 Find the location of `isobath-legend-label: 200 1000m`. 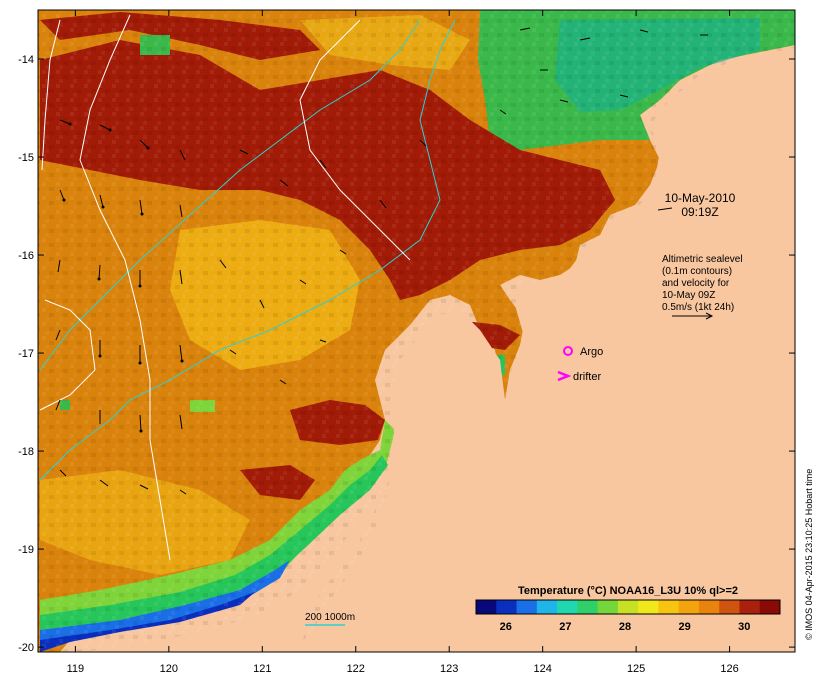

isobath-legend-label: 200 1000m is located at coordinates (330, 617).